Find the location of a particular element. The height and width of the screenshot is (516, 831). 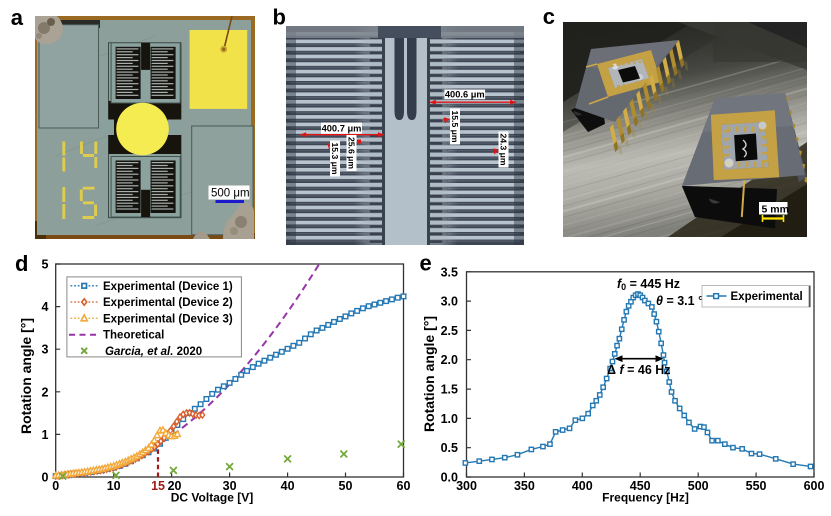

svg-text: θ = 3.1 ° is located at coordinates (679, 301).